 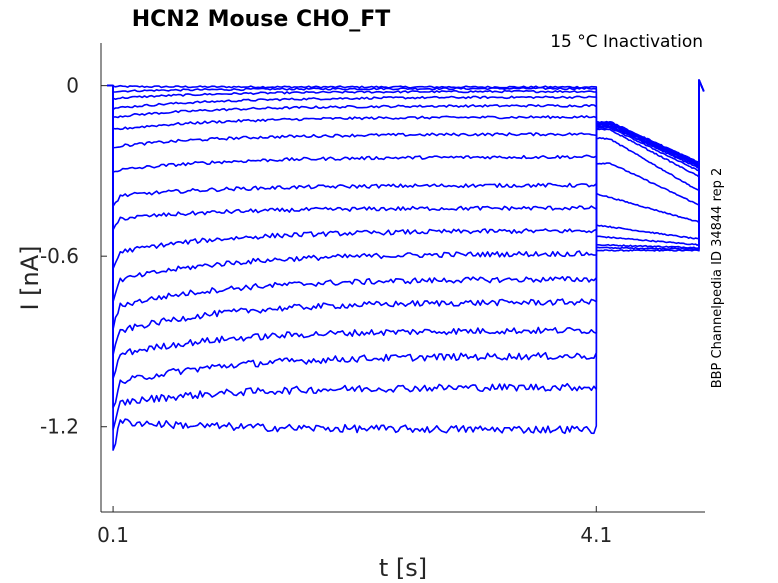 I want to click on x-axis-label: t [s], so click(x=403, y=568).